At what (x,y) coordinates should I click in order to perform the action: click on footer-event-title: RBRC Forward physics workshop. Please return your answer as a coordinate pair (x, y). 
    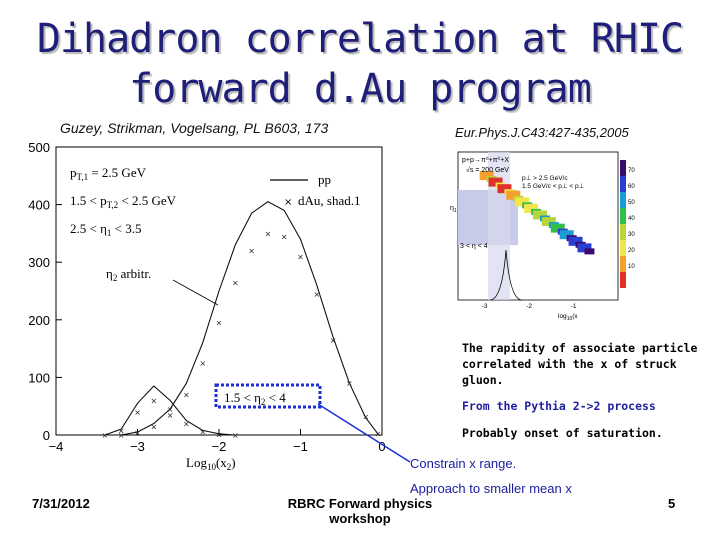
    Looking at the image, I should click on (360, 511).